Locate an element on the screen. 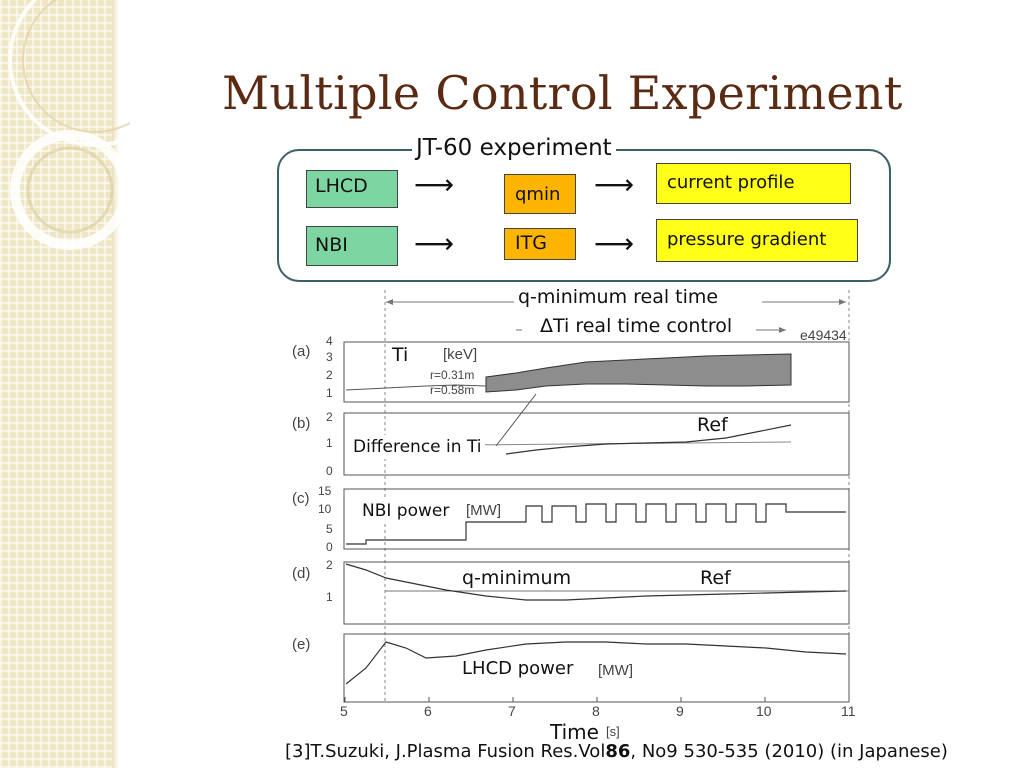  panel-c-tick: 10 is located at coordinates (325, 509).